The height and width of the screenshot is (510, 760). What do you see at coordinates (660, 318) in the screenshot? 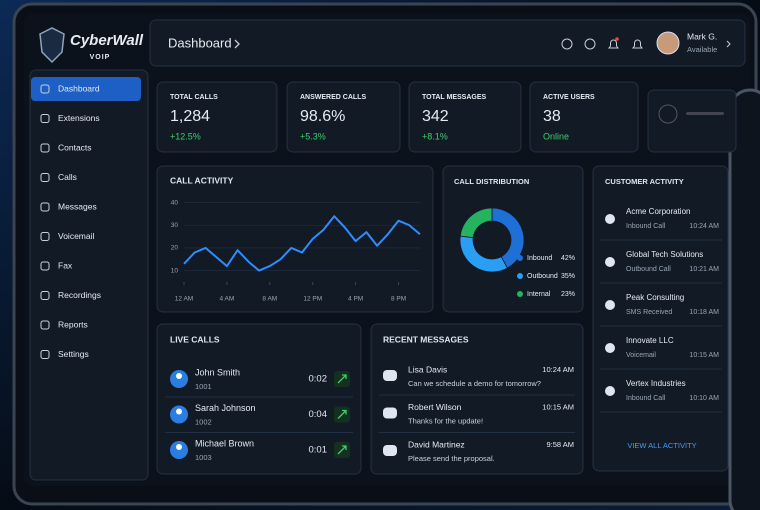
I see `customer-activity-card` at bounding box center [660, 318].